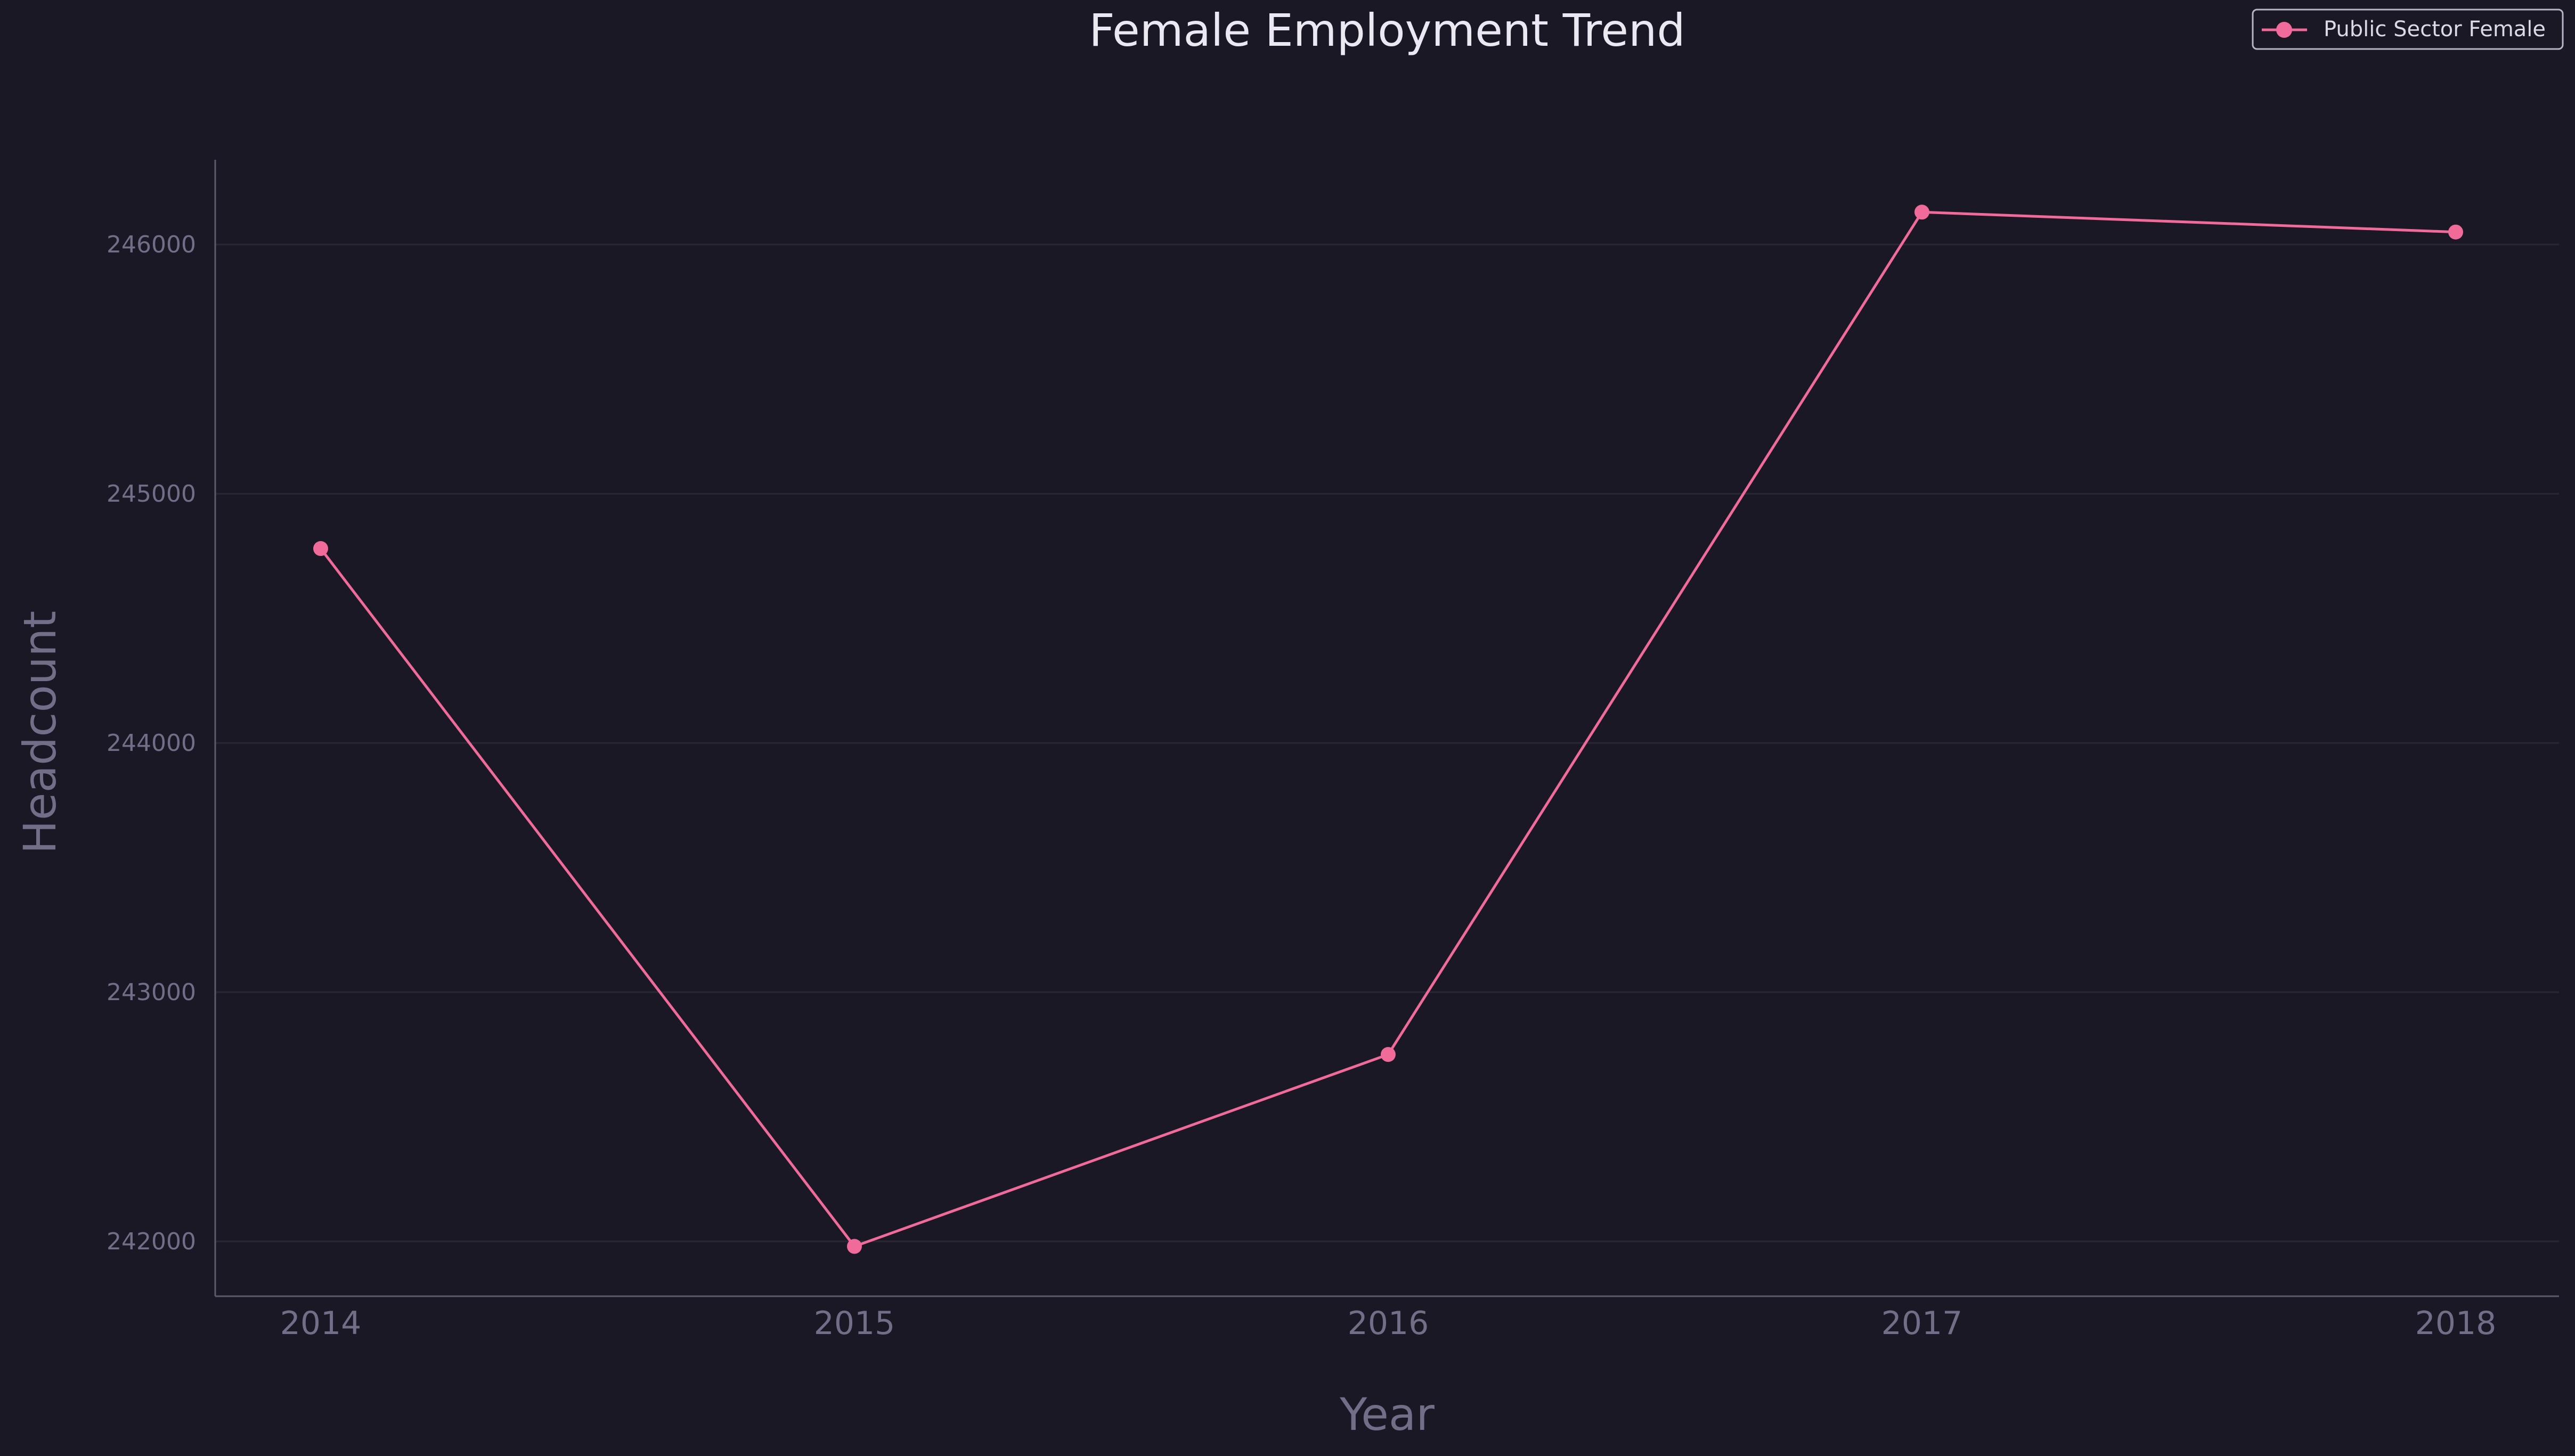  I want to click on y-tick-label: 242000, so click(151, 1241).